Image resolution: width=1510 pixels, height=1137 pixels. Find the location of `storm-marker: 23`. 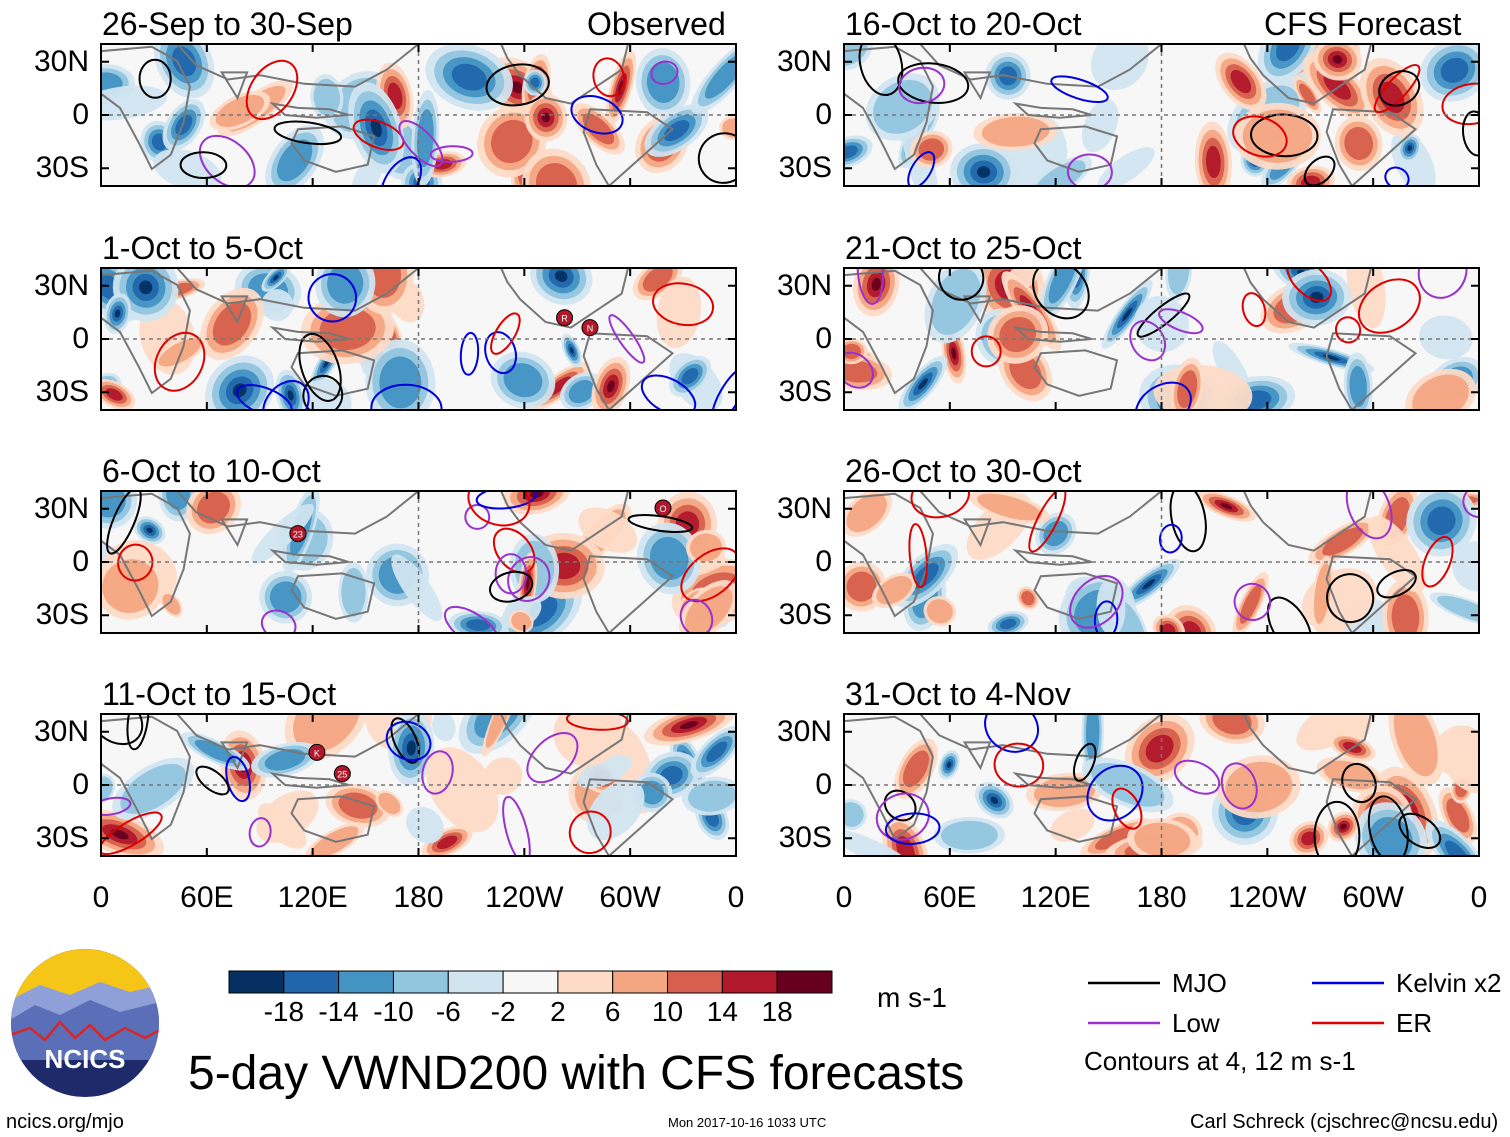

storm-marker: 23 is located at coordinates (298, 534).